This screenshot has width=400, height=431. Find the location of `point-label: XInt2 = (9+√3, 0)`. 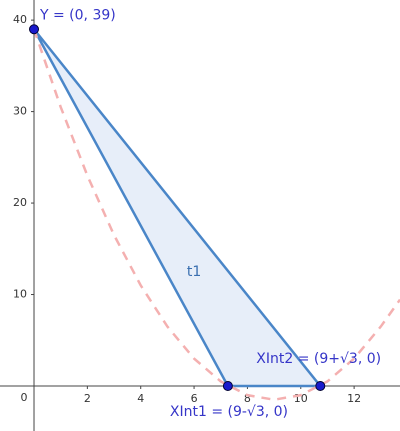

point-label: XInt2 = (9+√3, 0) is located at coordinates (318, 359).